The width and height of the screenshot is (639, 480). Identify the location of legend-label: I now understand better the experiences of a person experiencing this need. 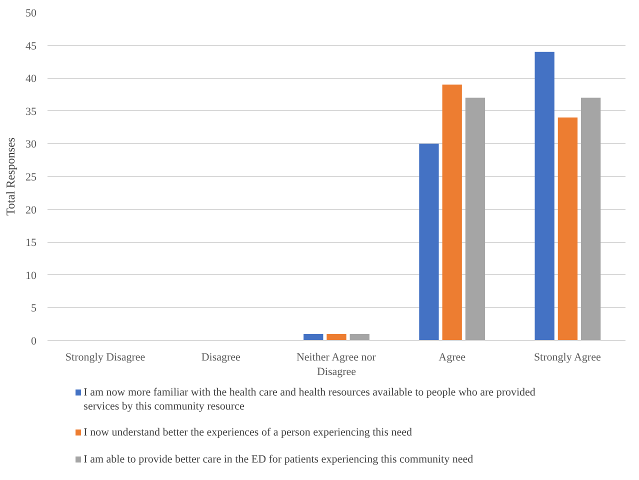
(248, 432).